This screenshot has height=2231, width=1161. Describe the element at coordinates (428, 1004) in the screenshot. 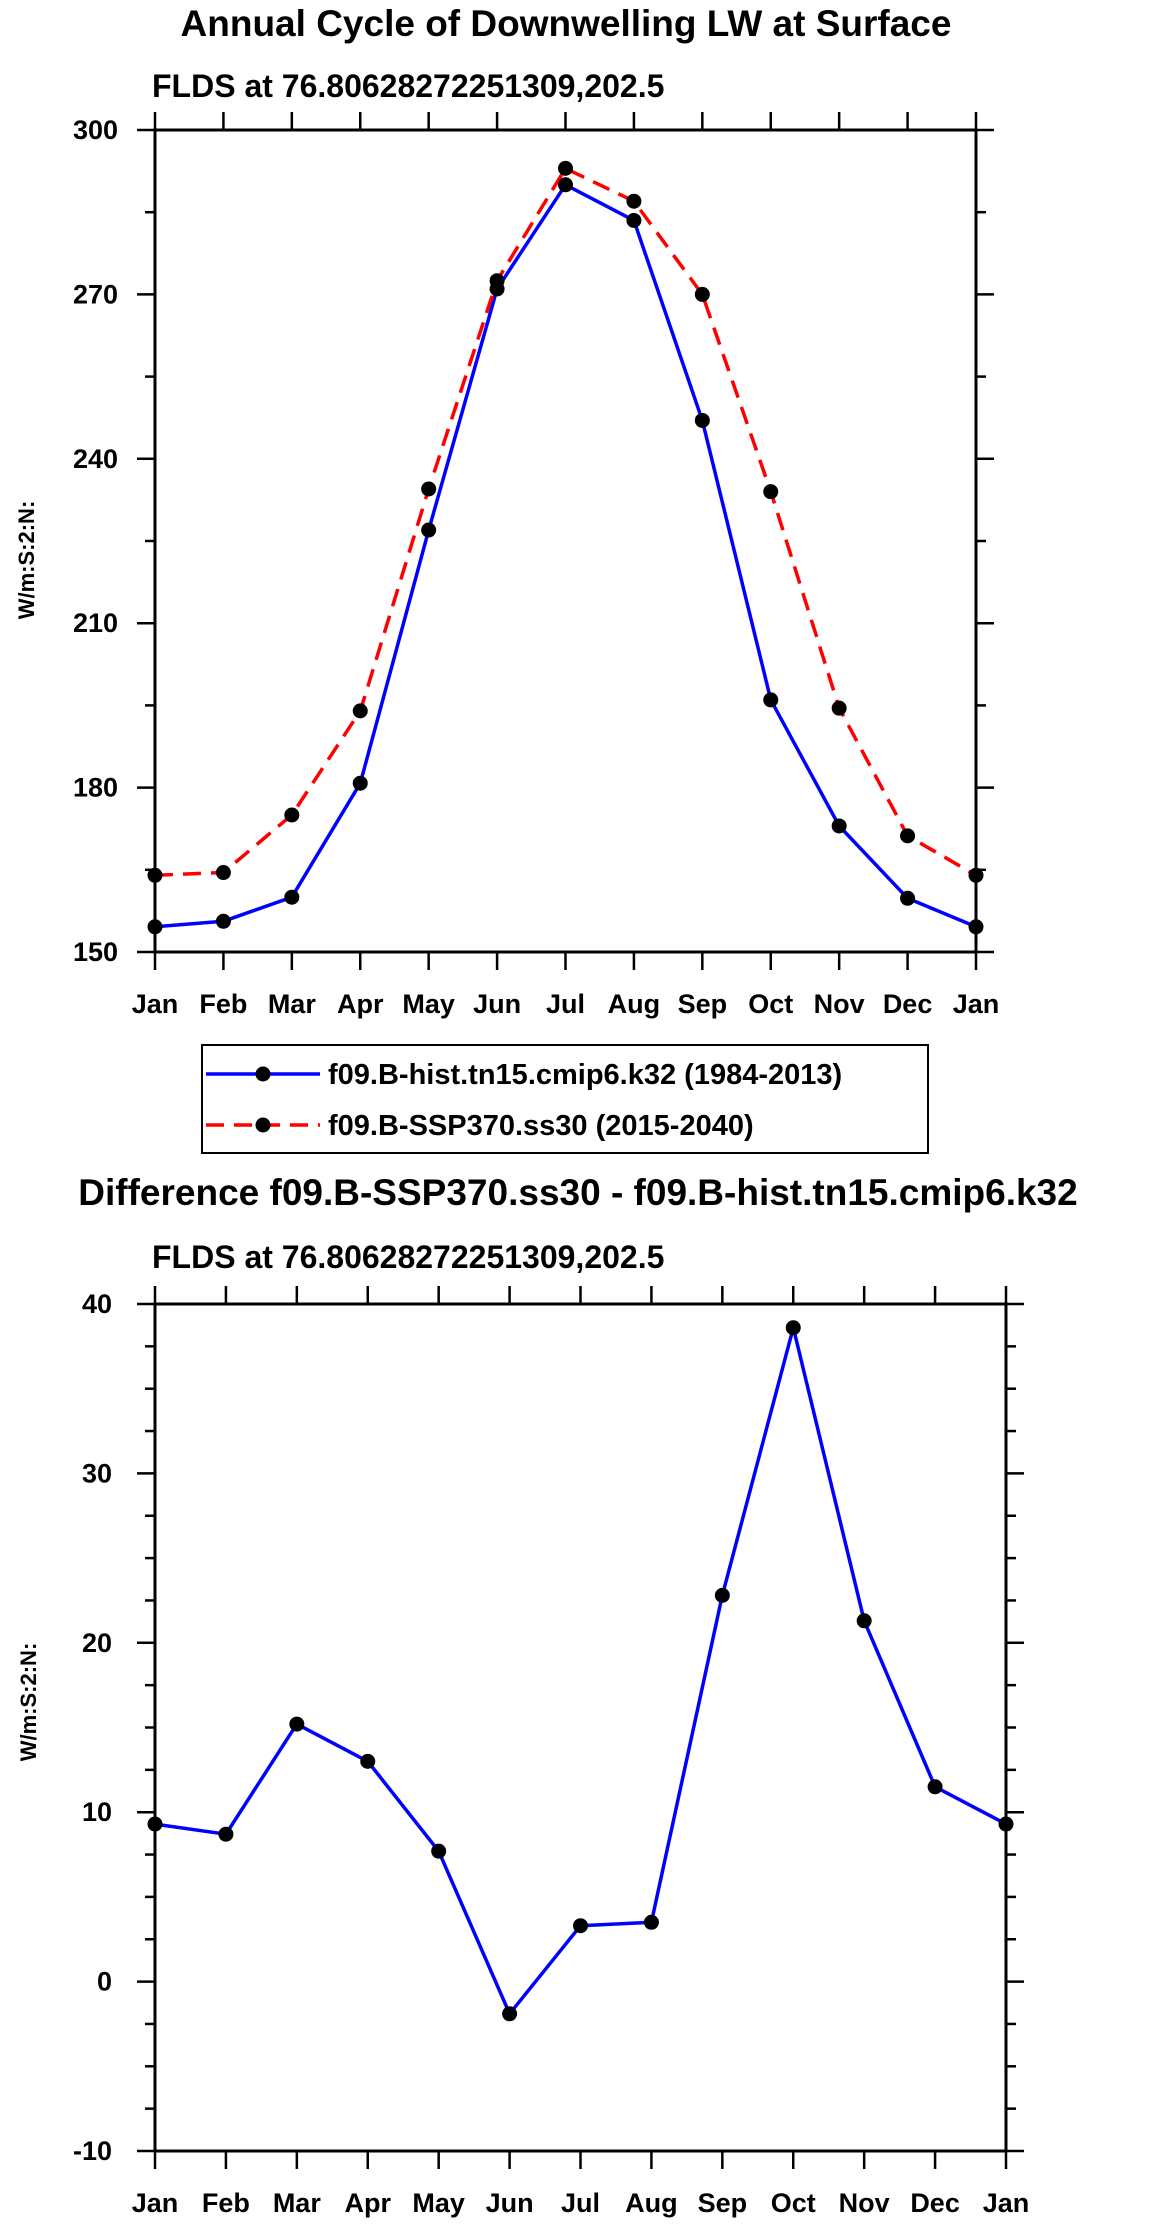

I see `chart1-x-tick-label: May` at that location.